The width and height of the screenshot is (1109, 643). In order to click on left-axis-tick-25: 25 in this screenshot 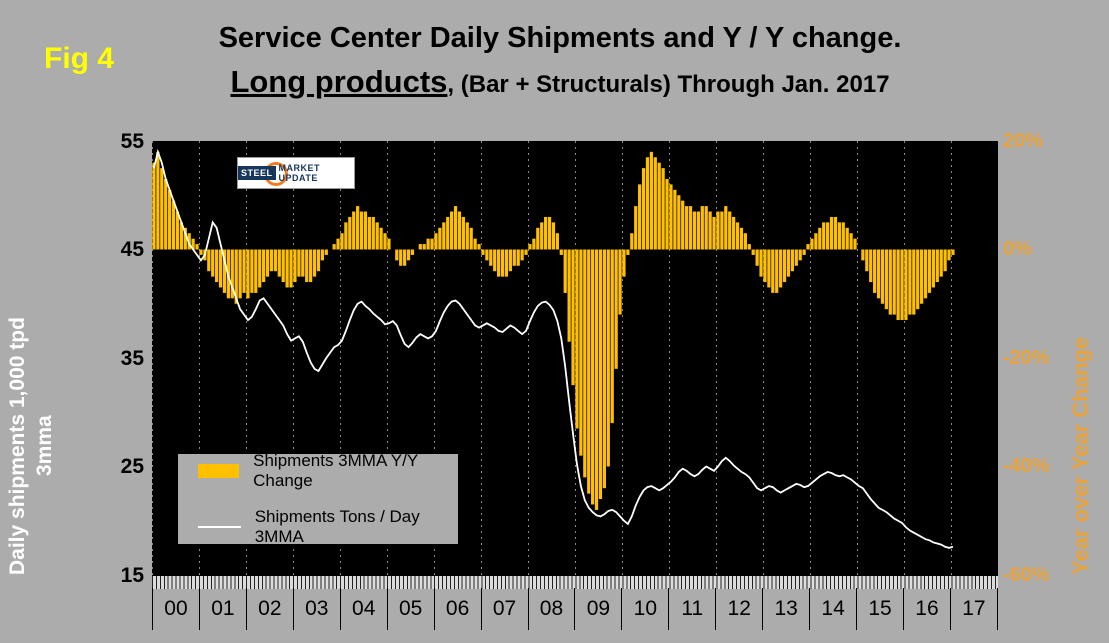, I will do `click(132, 466)`.